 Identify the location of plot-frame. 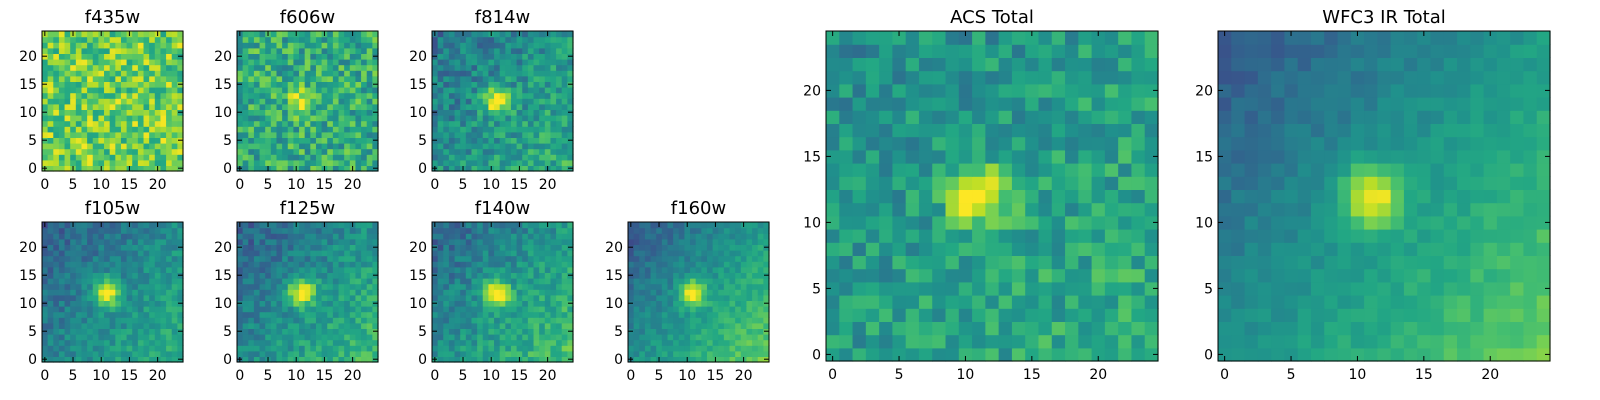
(307, 101).